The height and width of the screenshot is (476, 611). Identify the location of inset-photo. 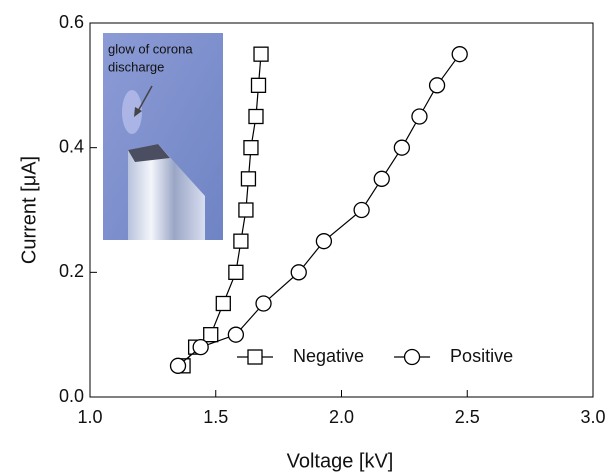
(163, 136).